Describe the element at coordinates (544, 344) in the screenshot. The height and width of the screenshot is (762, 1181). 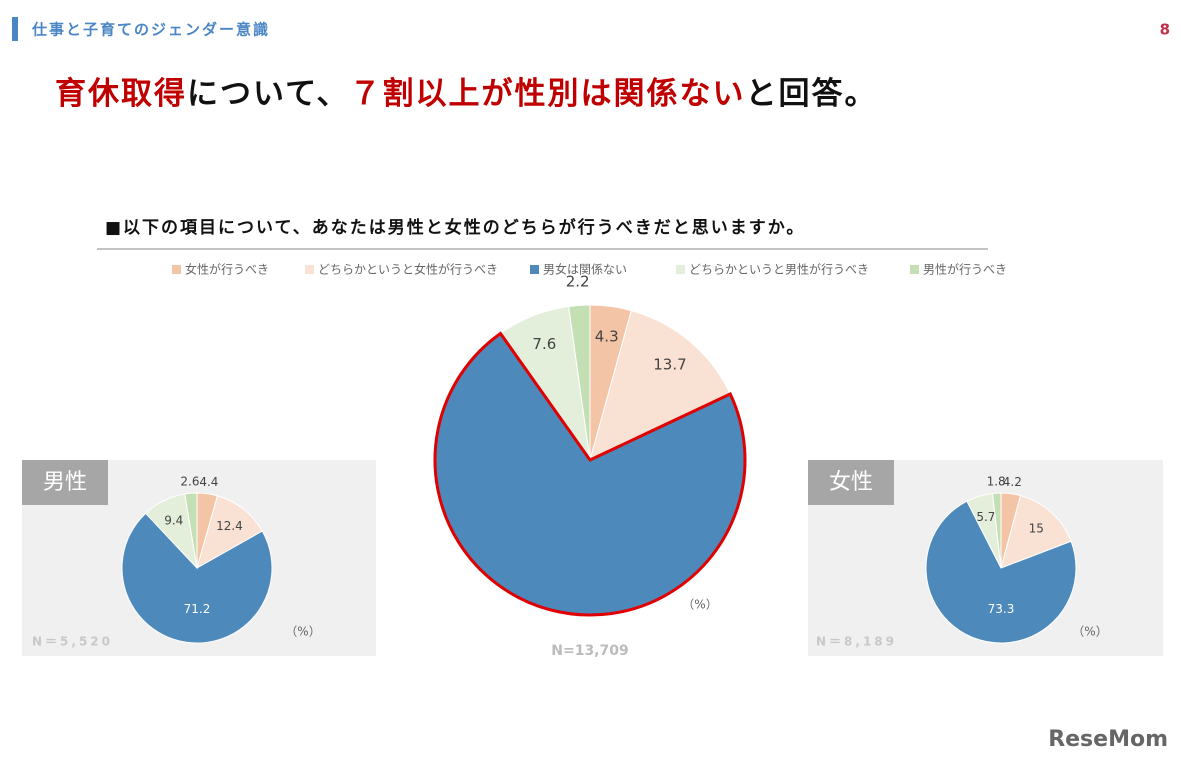
I see `value-label: 7.6` at that location.